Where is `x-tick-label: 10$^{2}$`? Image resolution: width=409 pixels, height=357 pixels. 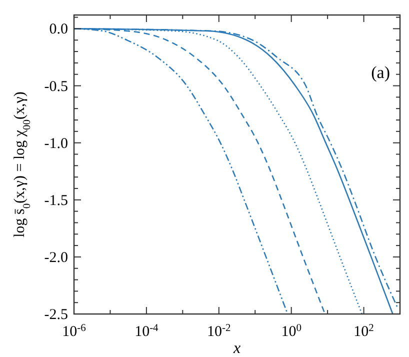 x-tick-label: 10$^{2}$ is located at coordinates (364, 331).